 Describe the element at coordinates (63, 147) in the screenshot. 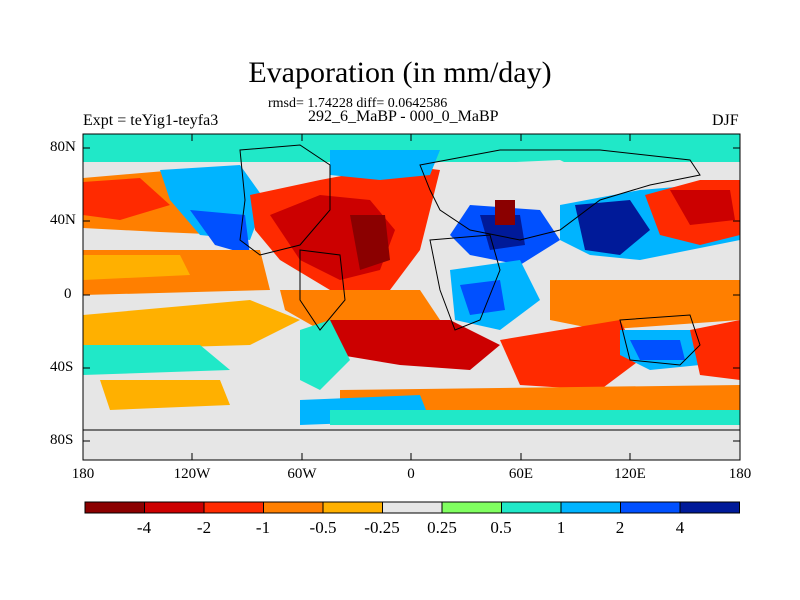

I see `y-tick-label-80N: 80N` at that location.